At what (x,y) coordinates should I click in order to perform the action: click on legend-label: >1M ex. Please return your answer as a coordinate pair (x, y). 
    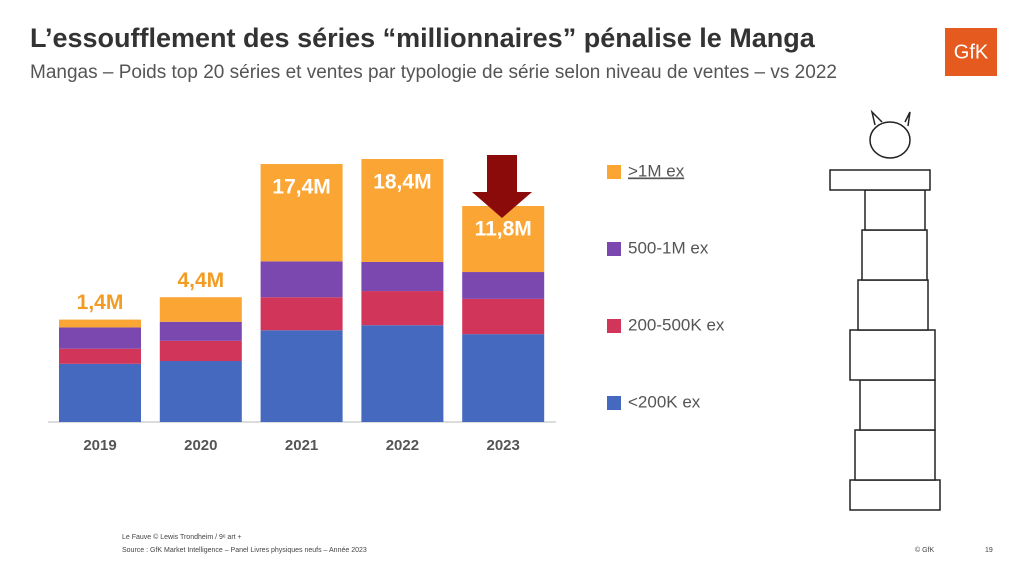
    Looking at the image, I should click on (656, 170).